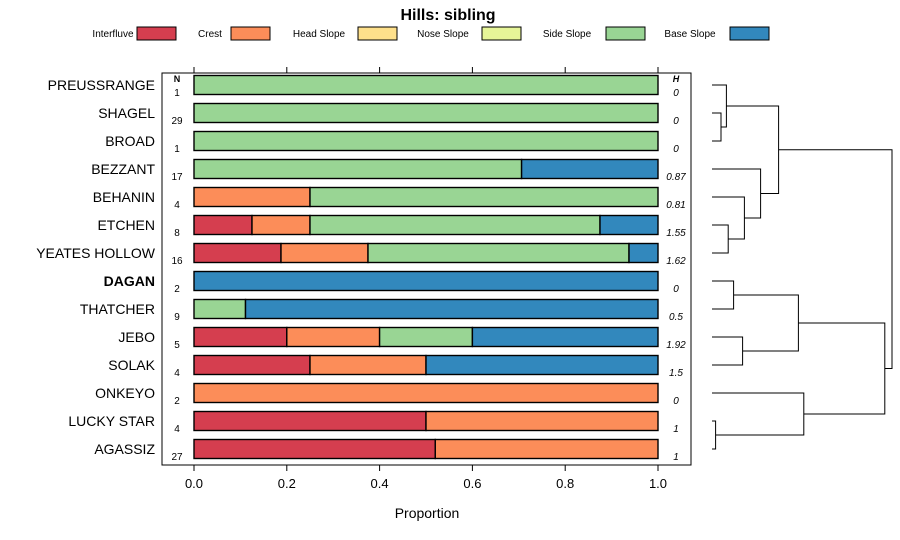 This screenshot has height=540, width=900. What do you see at coordinates (130, 141) in the screenshot?
I see `category-label-broad: BROAD` at bounding box center [130, 141].